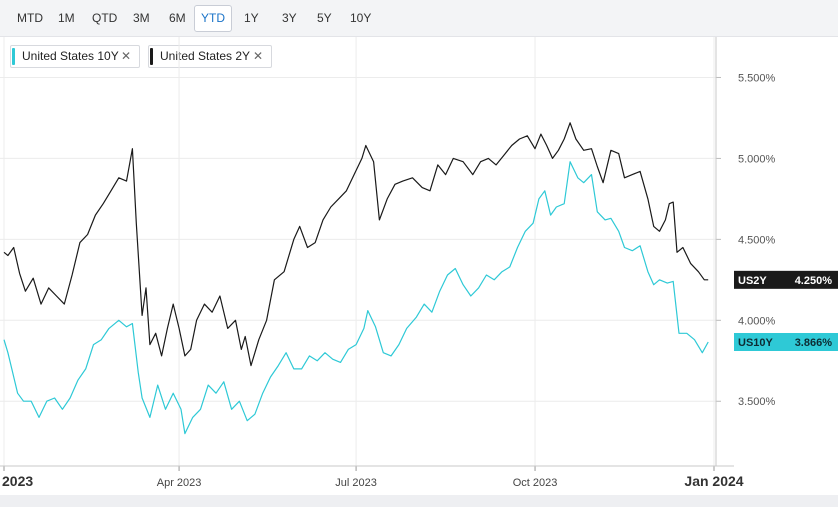  What do you see at coordinates (757, 321) in the screenshot?
I see `y-tick-label: 4.000%` at bounding box center [757, 321].